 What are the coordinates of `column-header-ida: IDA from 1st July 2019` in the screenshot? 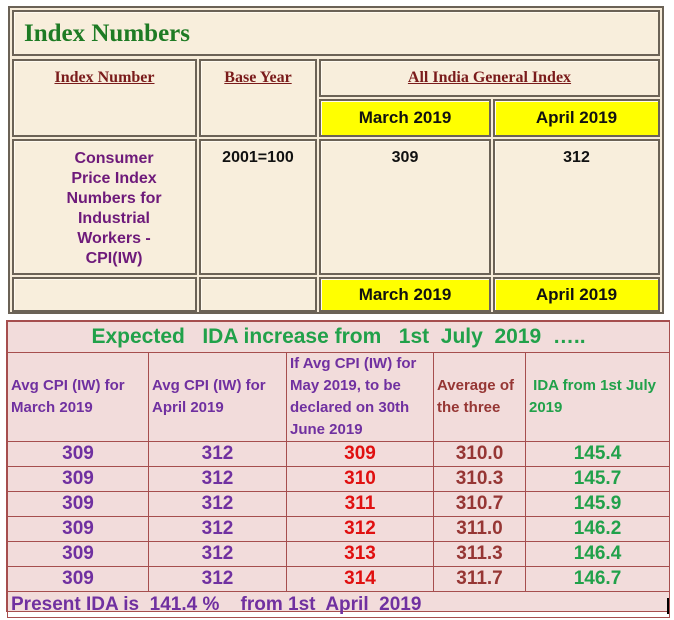 It's located at (597, 397).